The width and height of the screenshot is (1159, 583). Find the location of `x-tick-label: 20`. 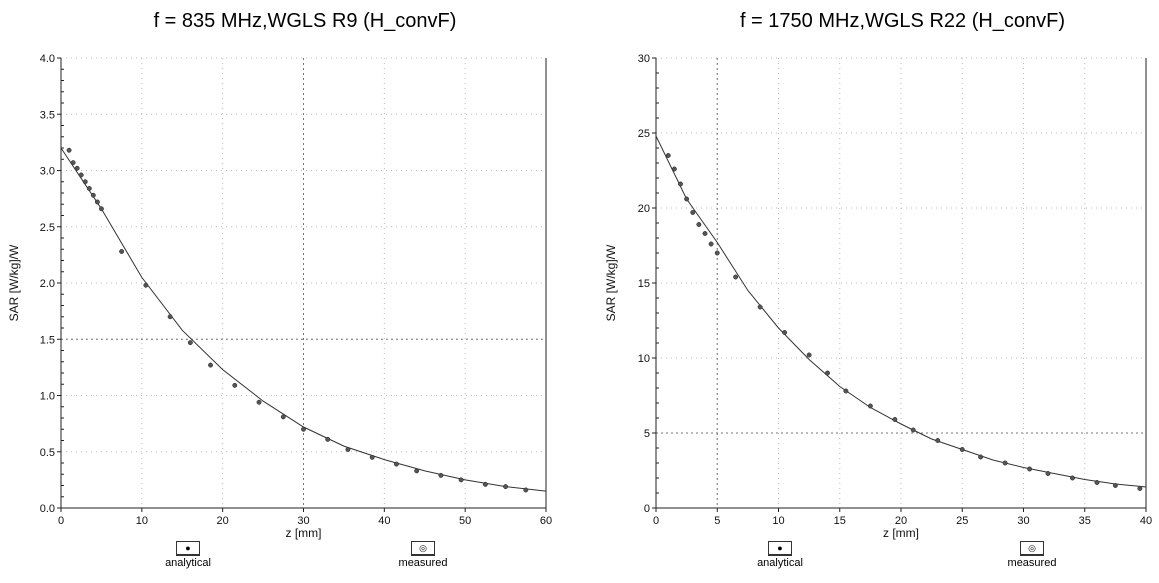

x-tick-label: 20 is located at coordinates (901, 521).